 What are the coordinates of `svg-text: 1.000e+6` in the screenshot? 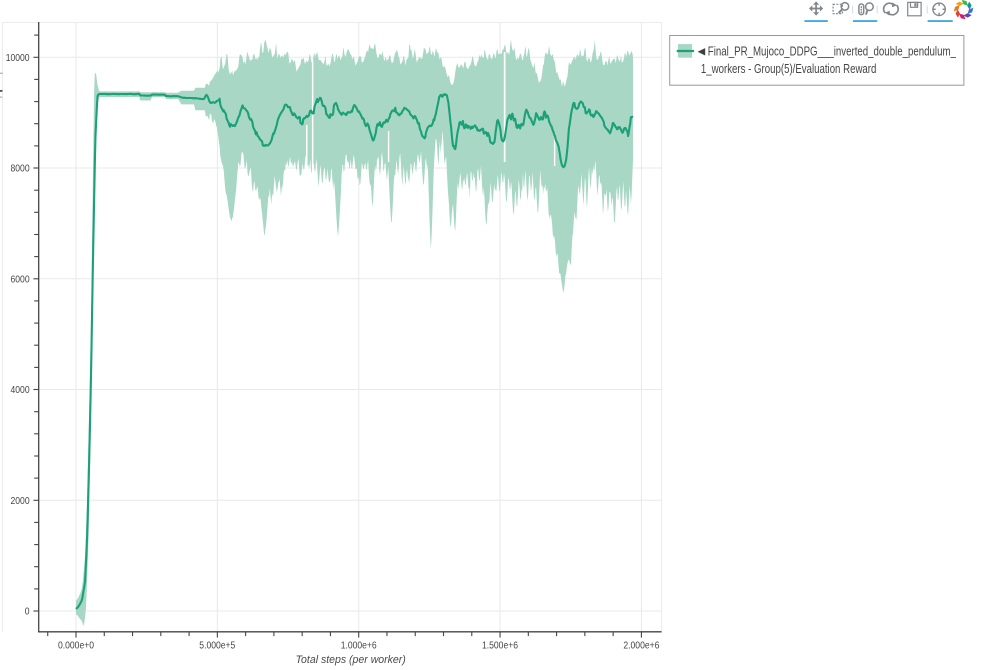 It's located at (359, 646).